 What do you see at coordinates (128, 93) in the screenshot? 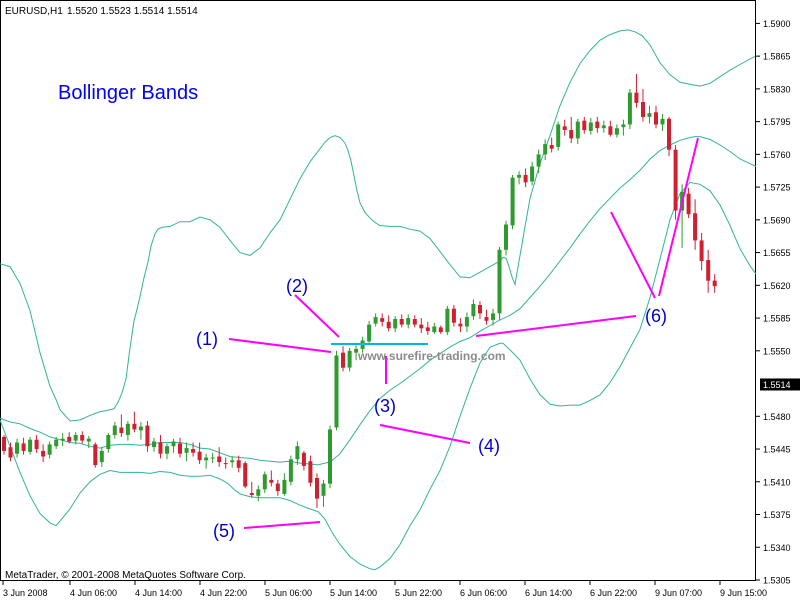
I see `chart-title: Bollinger Bands` at bounding box center [128, 93].